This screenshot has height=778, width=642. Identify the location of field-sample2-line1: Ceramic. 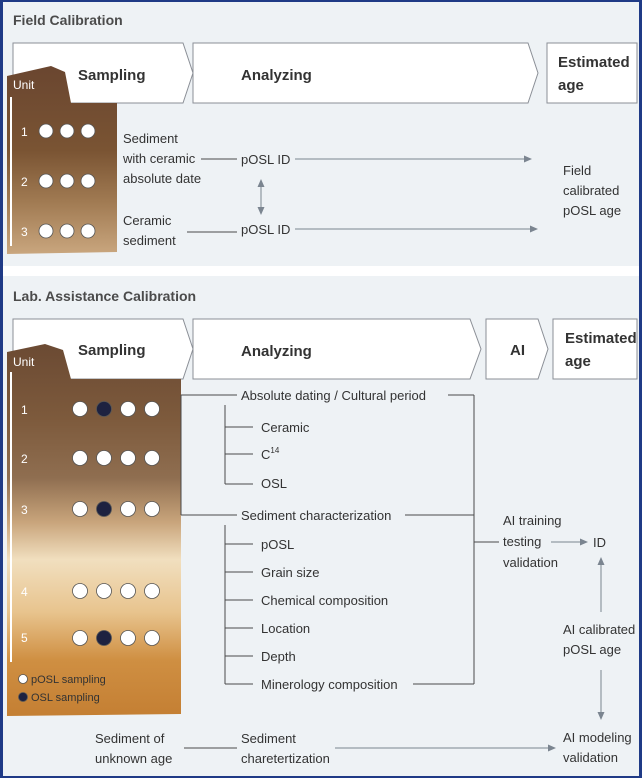
(147, 220).